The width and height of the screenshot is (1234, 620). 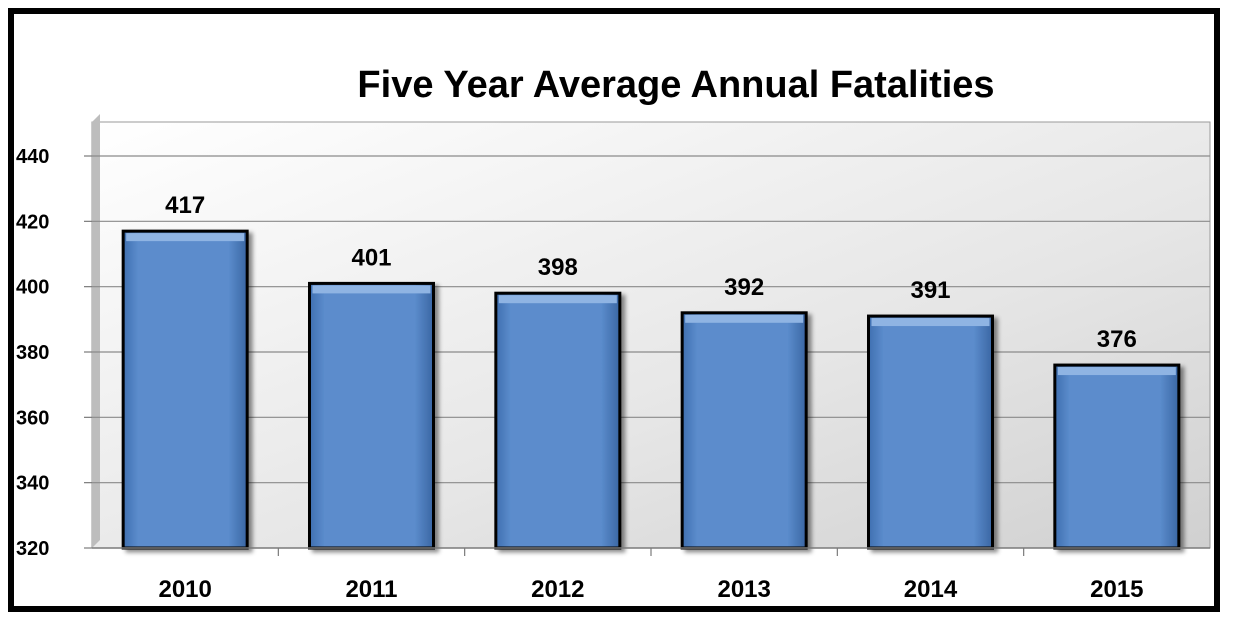 What do you see at coordinates (675, 85) in the screenshot?
I see `chart-title: Five Year Average Annual Fatalities` at bounding box center [675, 85].